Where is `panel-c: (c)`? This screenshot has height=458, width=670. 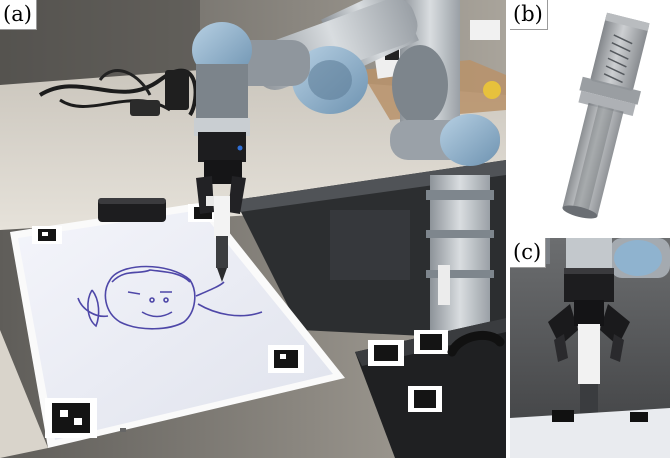
panel-c: (c) is located at coordinates (590, 348).